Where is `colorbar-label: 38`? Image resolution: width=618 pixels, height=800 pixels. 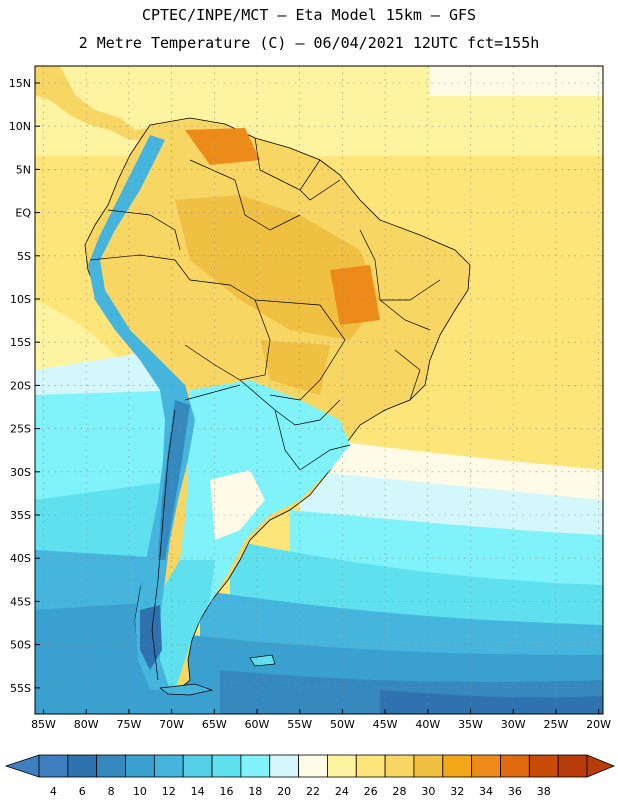
colorbar-label: 38 is located at coordinates (544, 791).